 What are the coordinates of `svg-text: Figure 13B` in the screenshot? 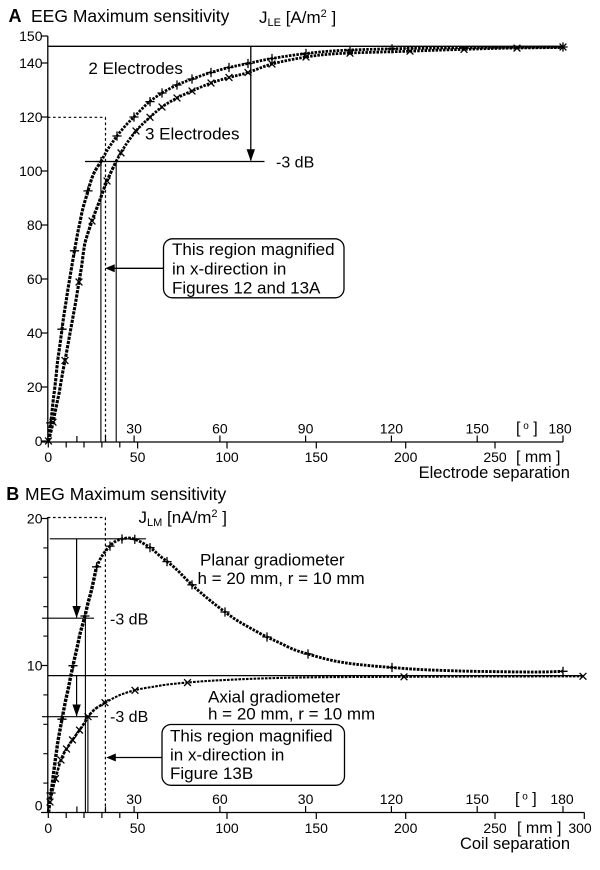 It's located at (211, 773).